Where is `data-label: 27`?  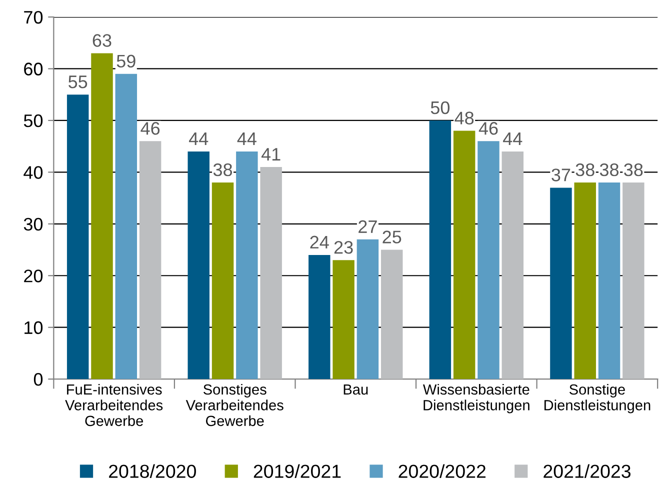
data-label: 27 is located at coordinates (367, 226).